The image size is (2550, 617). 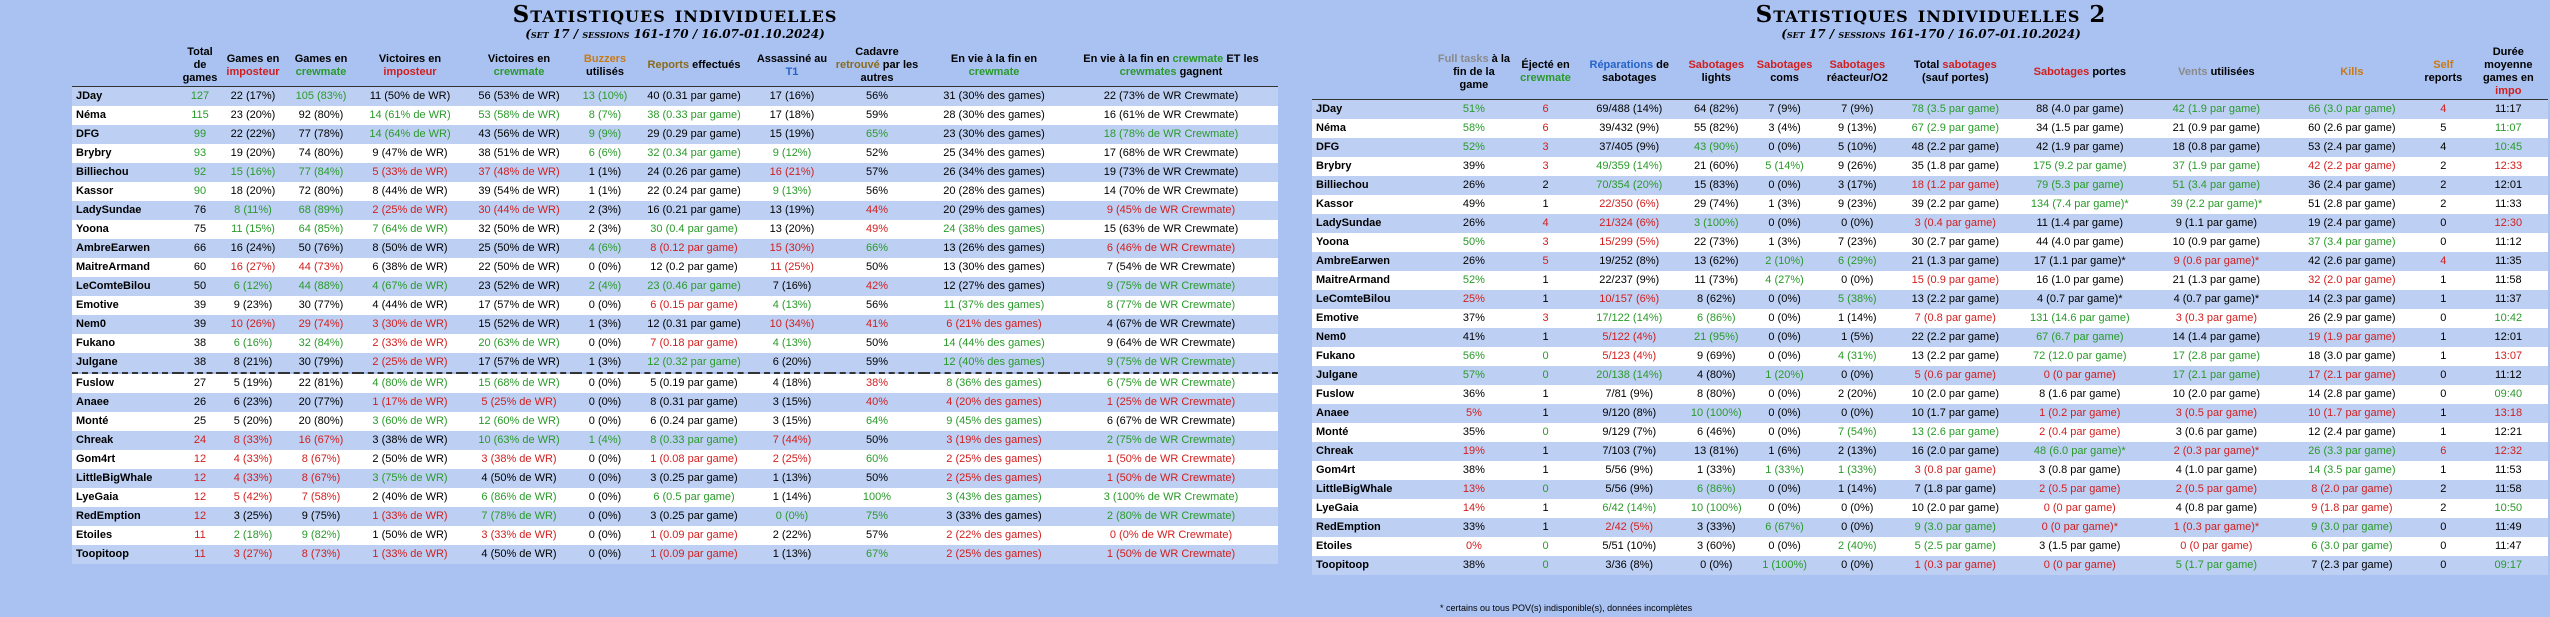 I want to click on stat-cell: 19%, so click(x=1474, y=451).